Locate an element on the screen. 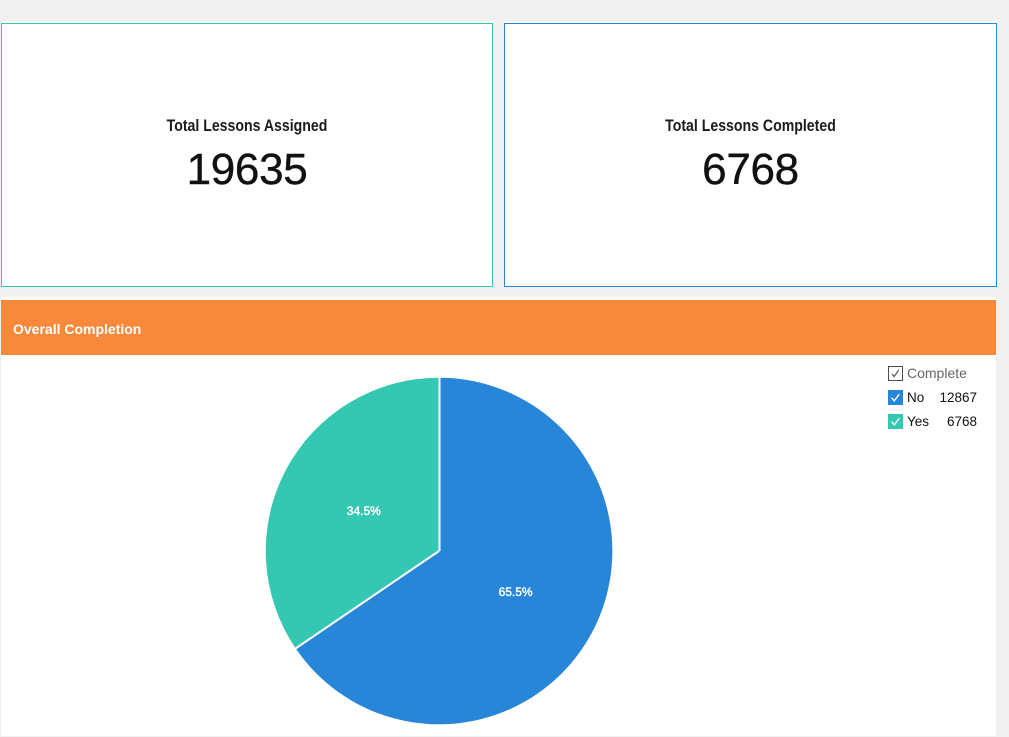 The width and height of the screenshot is (1009, 737). svg-text: 65.5% is located at coordinates (516, 592).